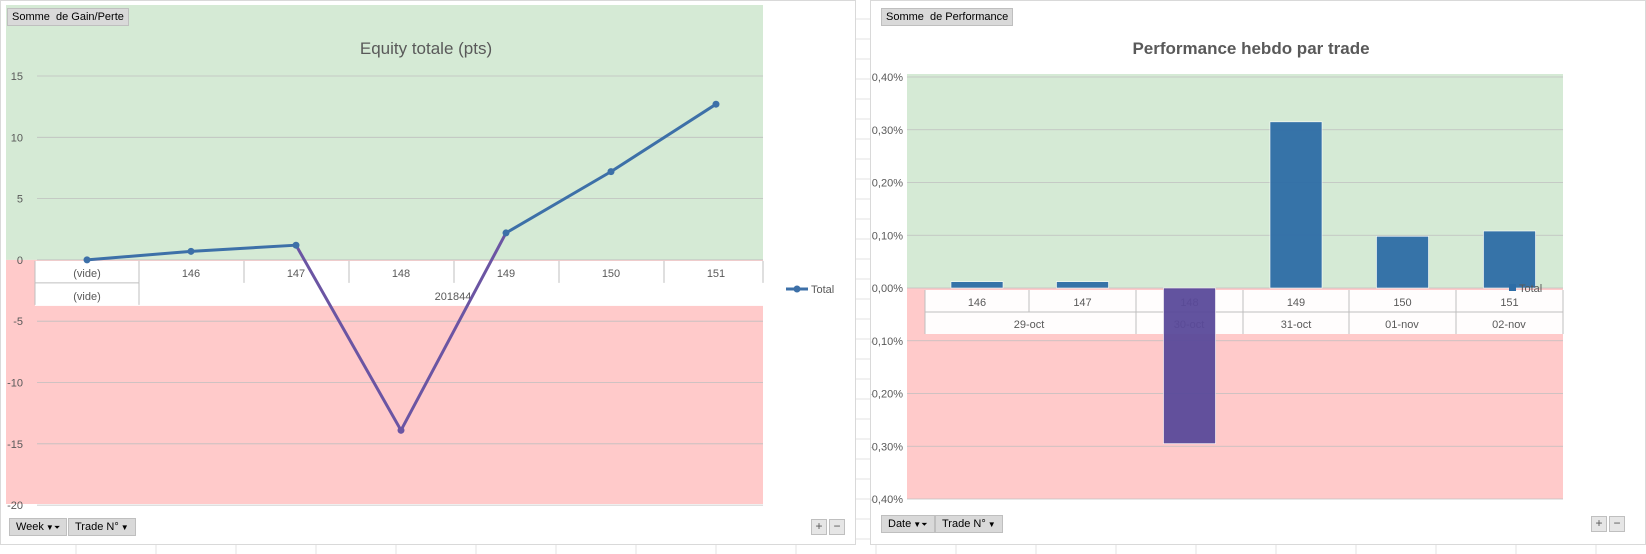 The width and height of the screenshot is (1646, 554). I want to click on y-tick-label: -5, so click(18, 322).